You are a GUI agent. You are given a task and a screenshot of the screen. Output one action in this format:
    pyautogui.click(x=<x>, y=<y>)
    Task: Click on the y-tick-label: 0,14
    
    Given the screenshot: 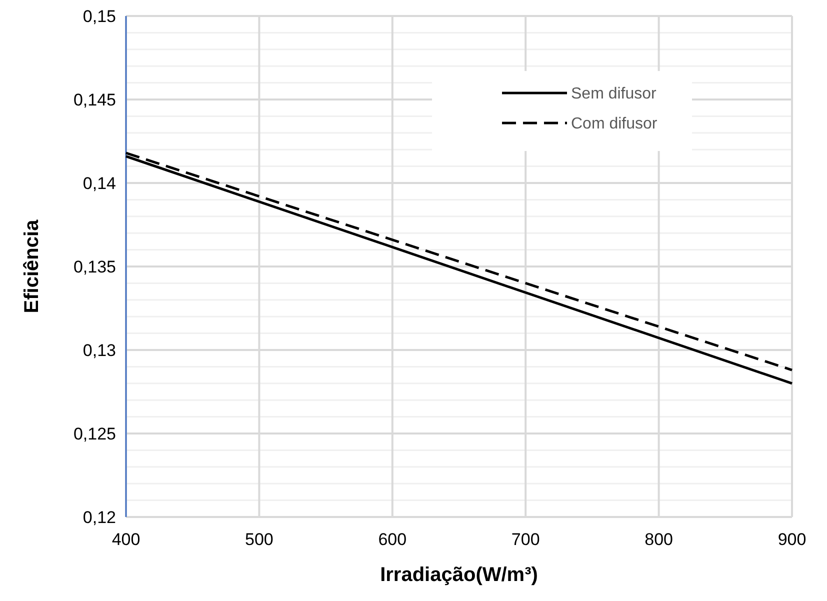 What is the action you would take?
    pyautogui.click(x=99, y=183)
    